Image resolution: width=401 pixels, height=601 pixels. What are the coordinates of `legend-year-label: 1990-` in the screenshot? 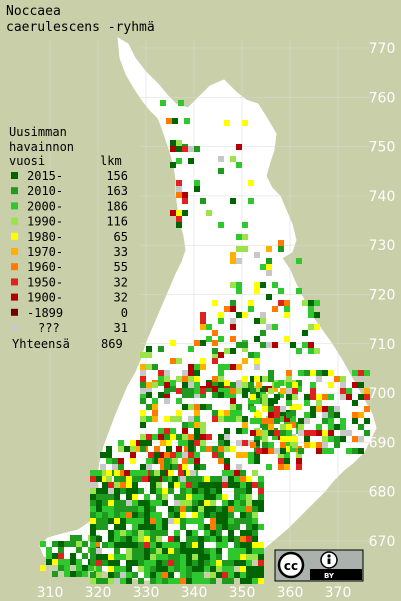 It's located at (45, 222).